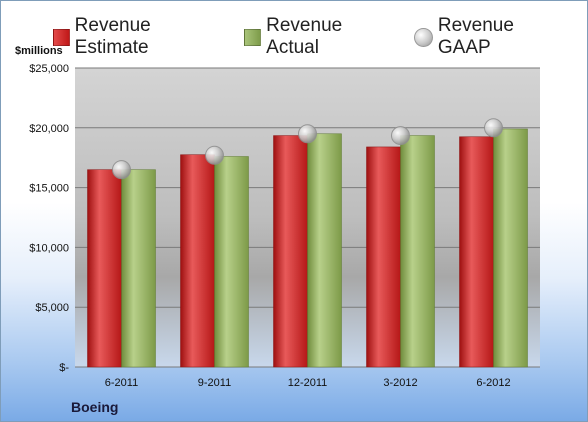  Describe the element at coordinates (121, 383) in the screenshot. I see `x-tick-label: 6-2011` at that location.